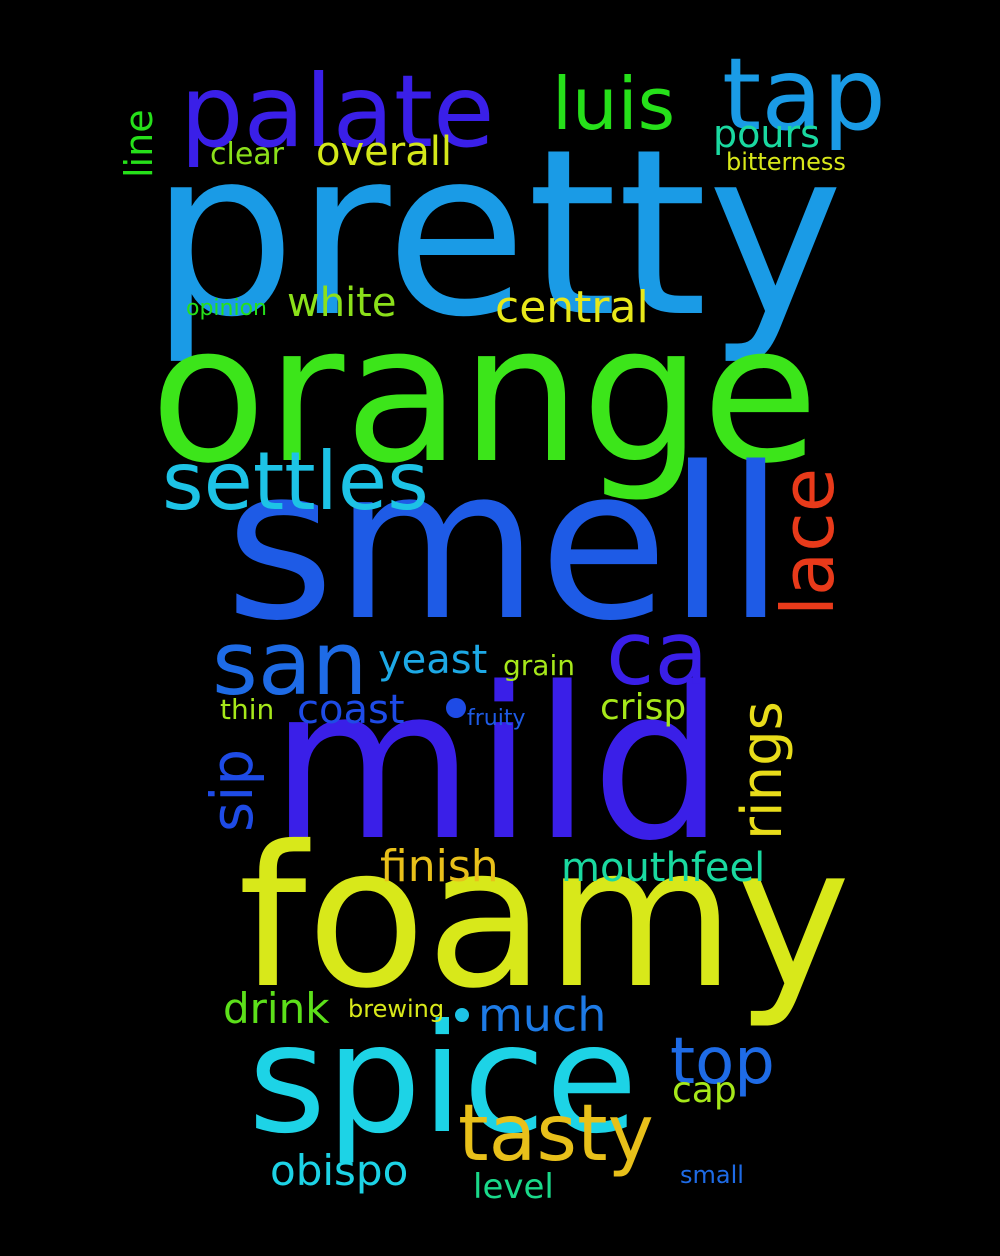 This screenshot has height=1256, width=1000. What do you see at coordinates (295, 481) in the screenshot?
I see `word-settles: settles` at bounding box center [295, 481].